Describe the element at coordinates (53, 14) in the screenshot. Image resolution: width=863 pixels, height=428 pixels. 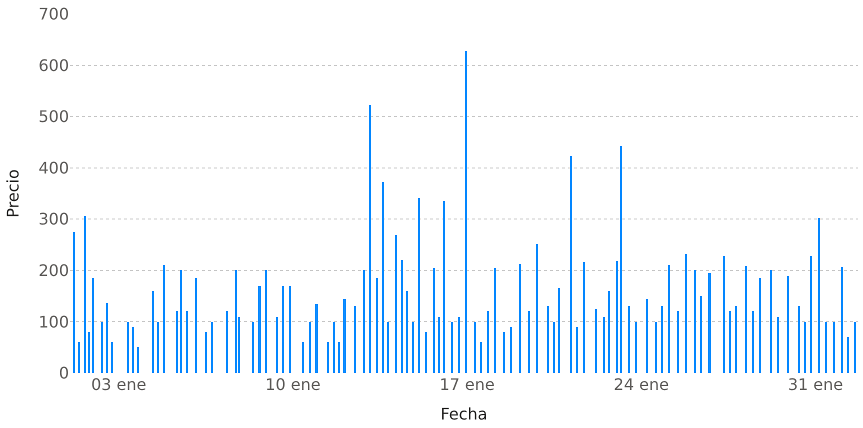
I see `y-tick-label: 700` at that location.